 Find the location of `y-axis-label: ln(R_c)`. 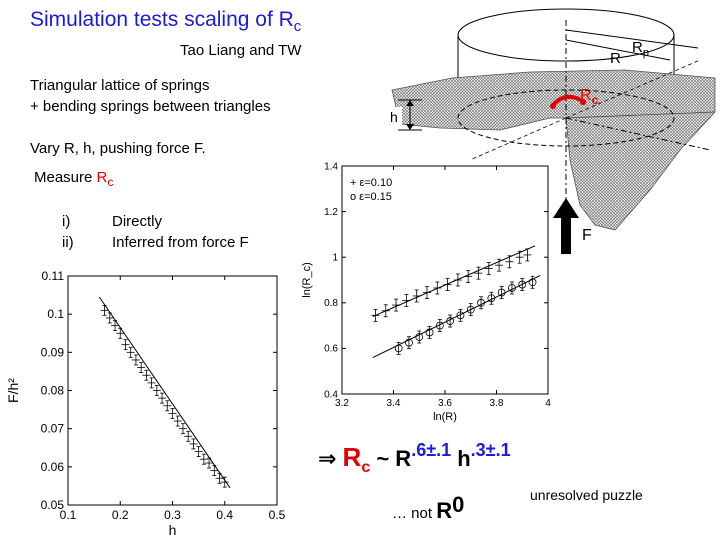

y-axis-label: ln(R_c) is located at coordinates (307, 279).